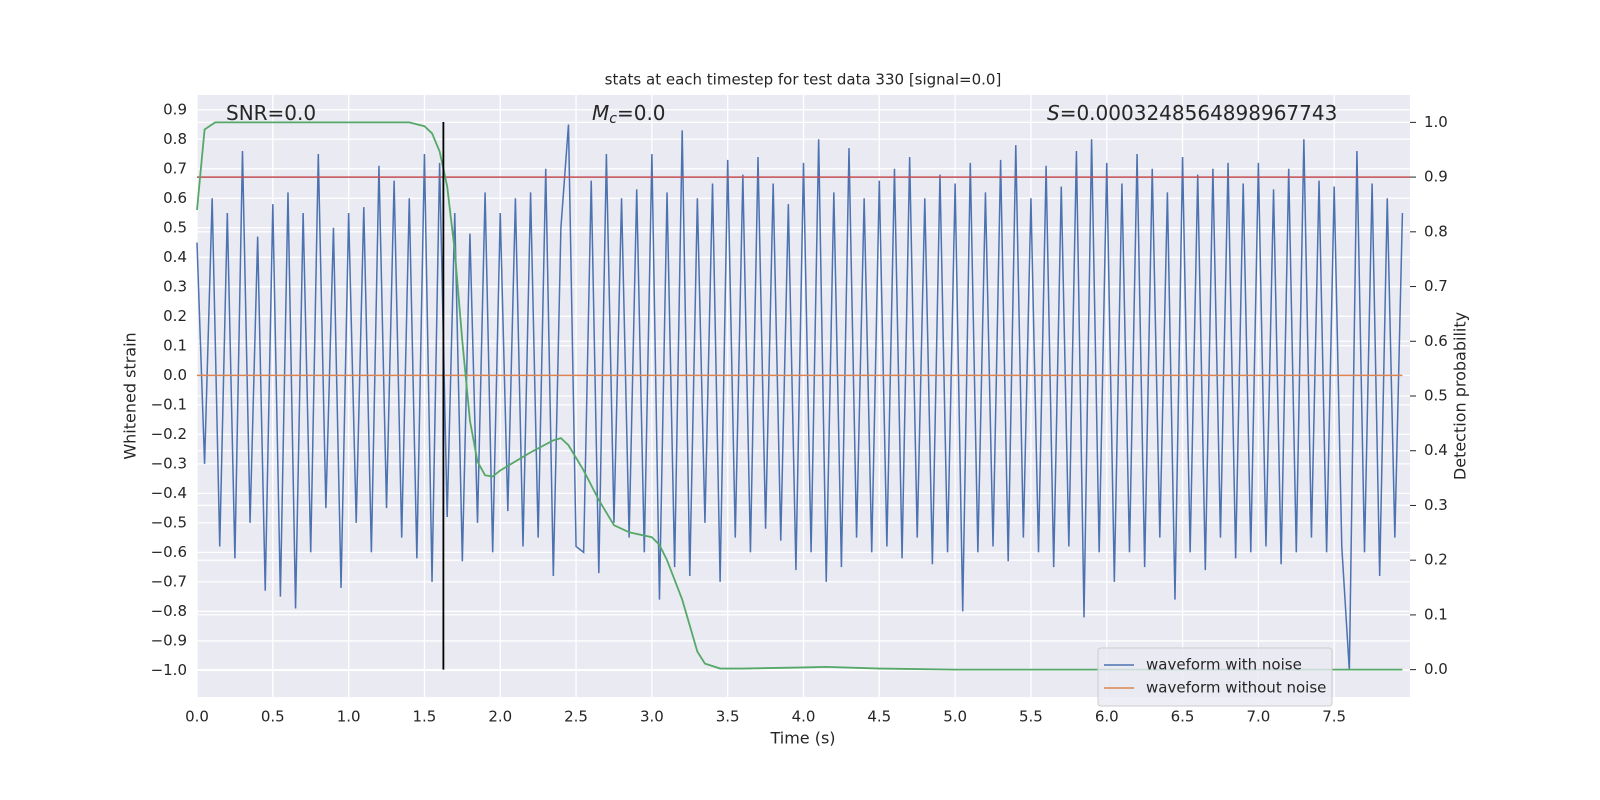 The image size is (1600, 800). Describe the element at coordinates (175, 345) in the screenshot. I see `y-tick-label: 0.1` at that location.